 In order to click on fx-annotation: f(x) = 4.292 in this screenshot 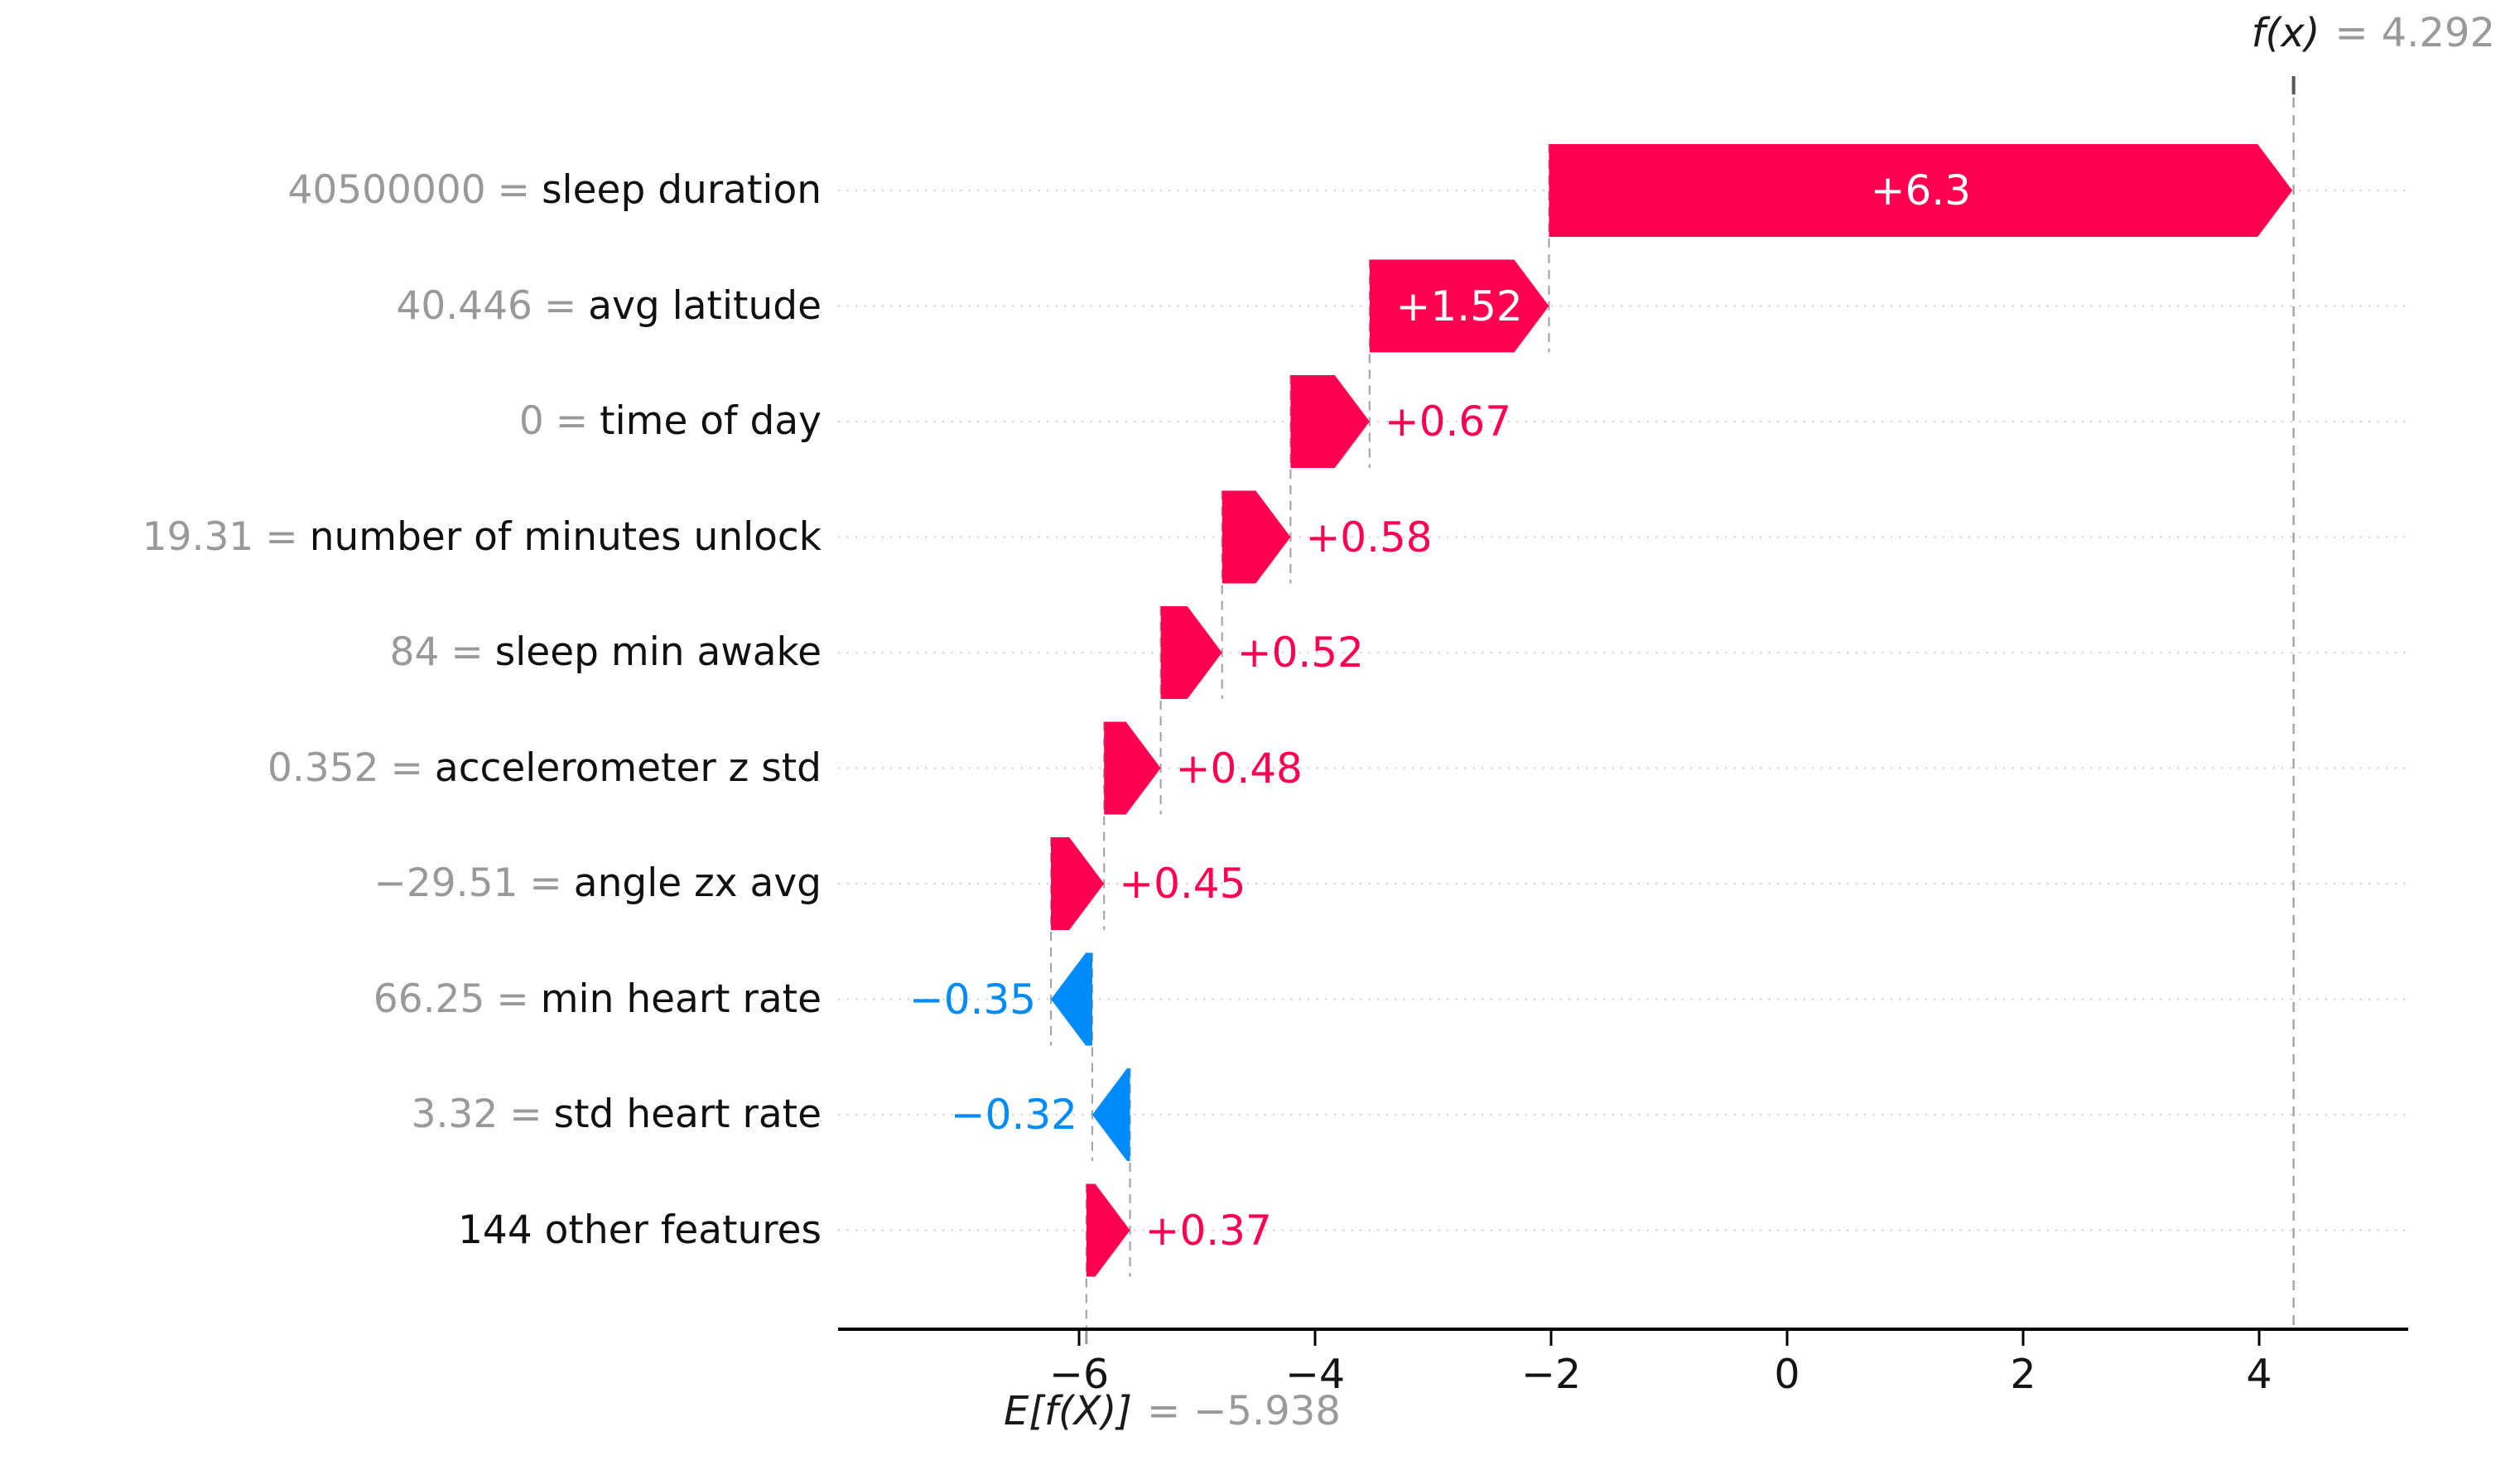, I will do `click(2373, 33)`.